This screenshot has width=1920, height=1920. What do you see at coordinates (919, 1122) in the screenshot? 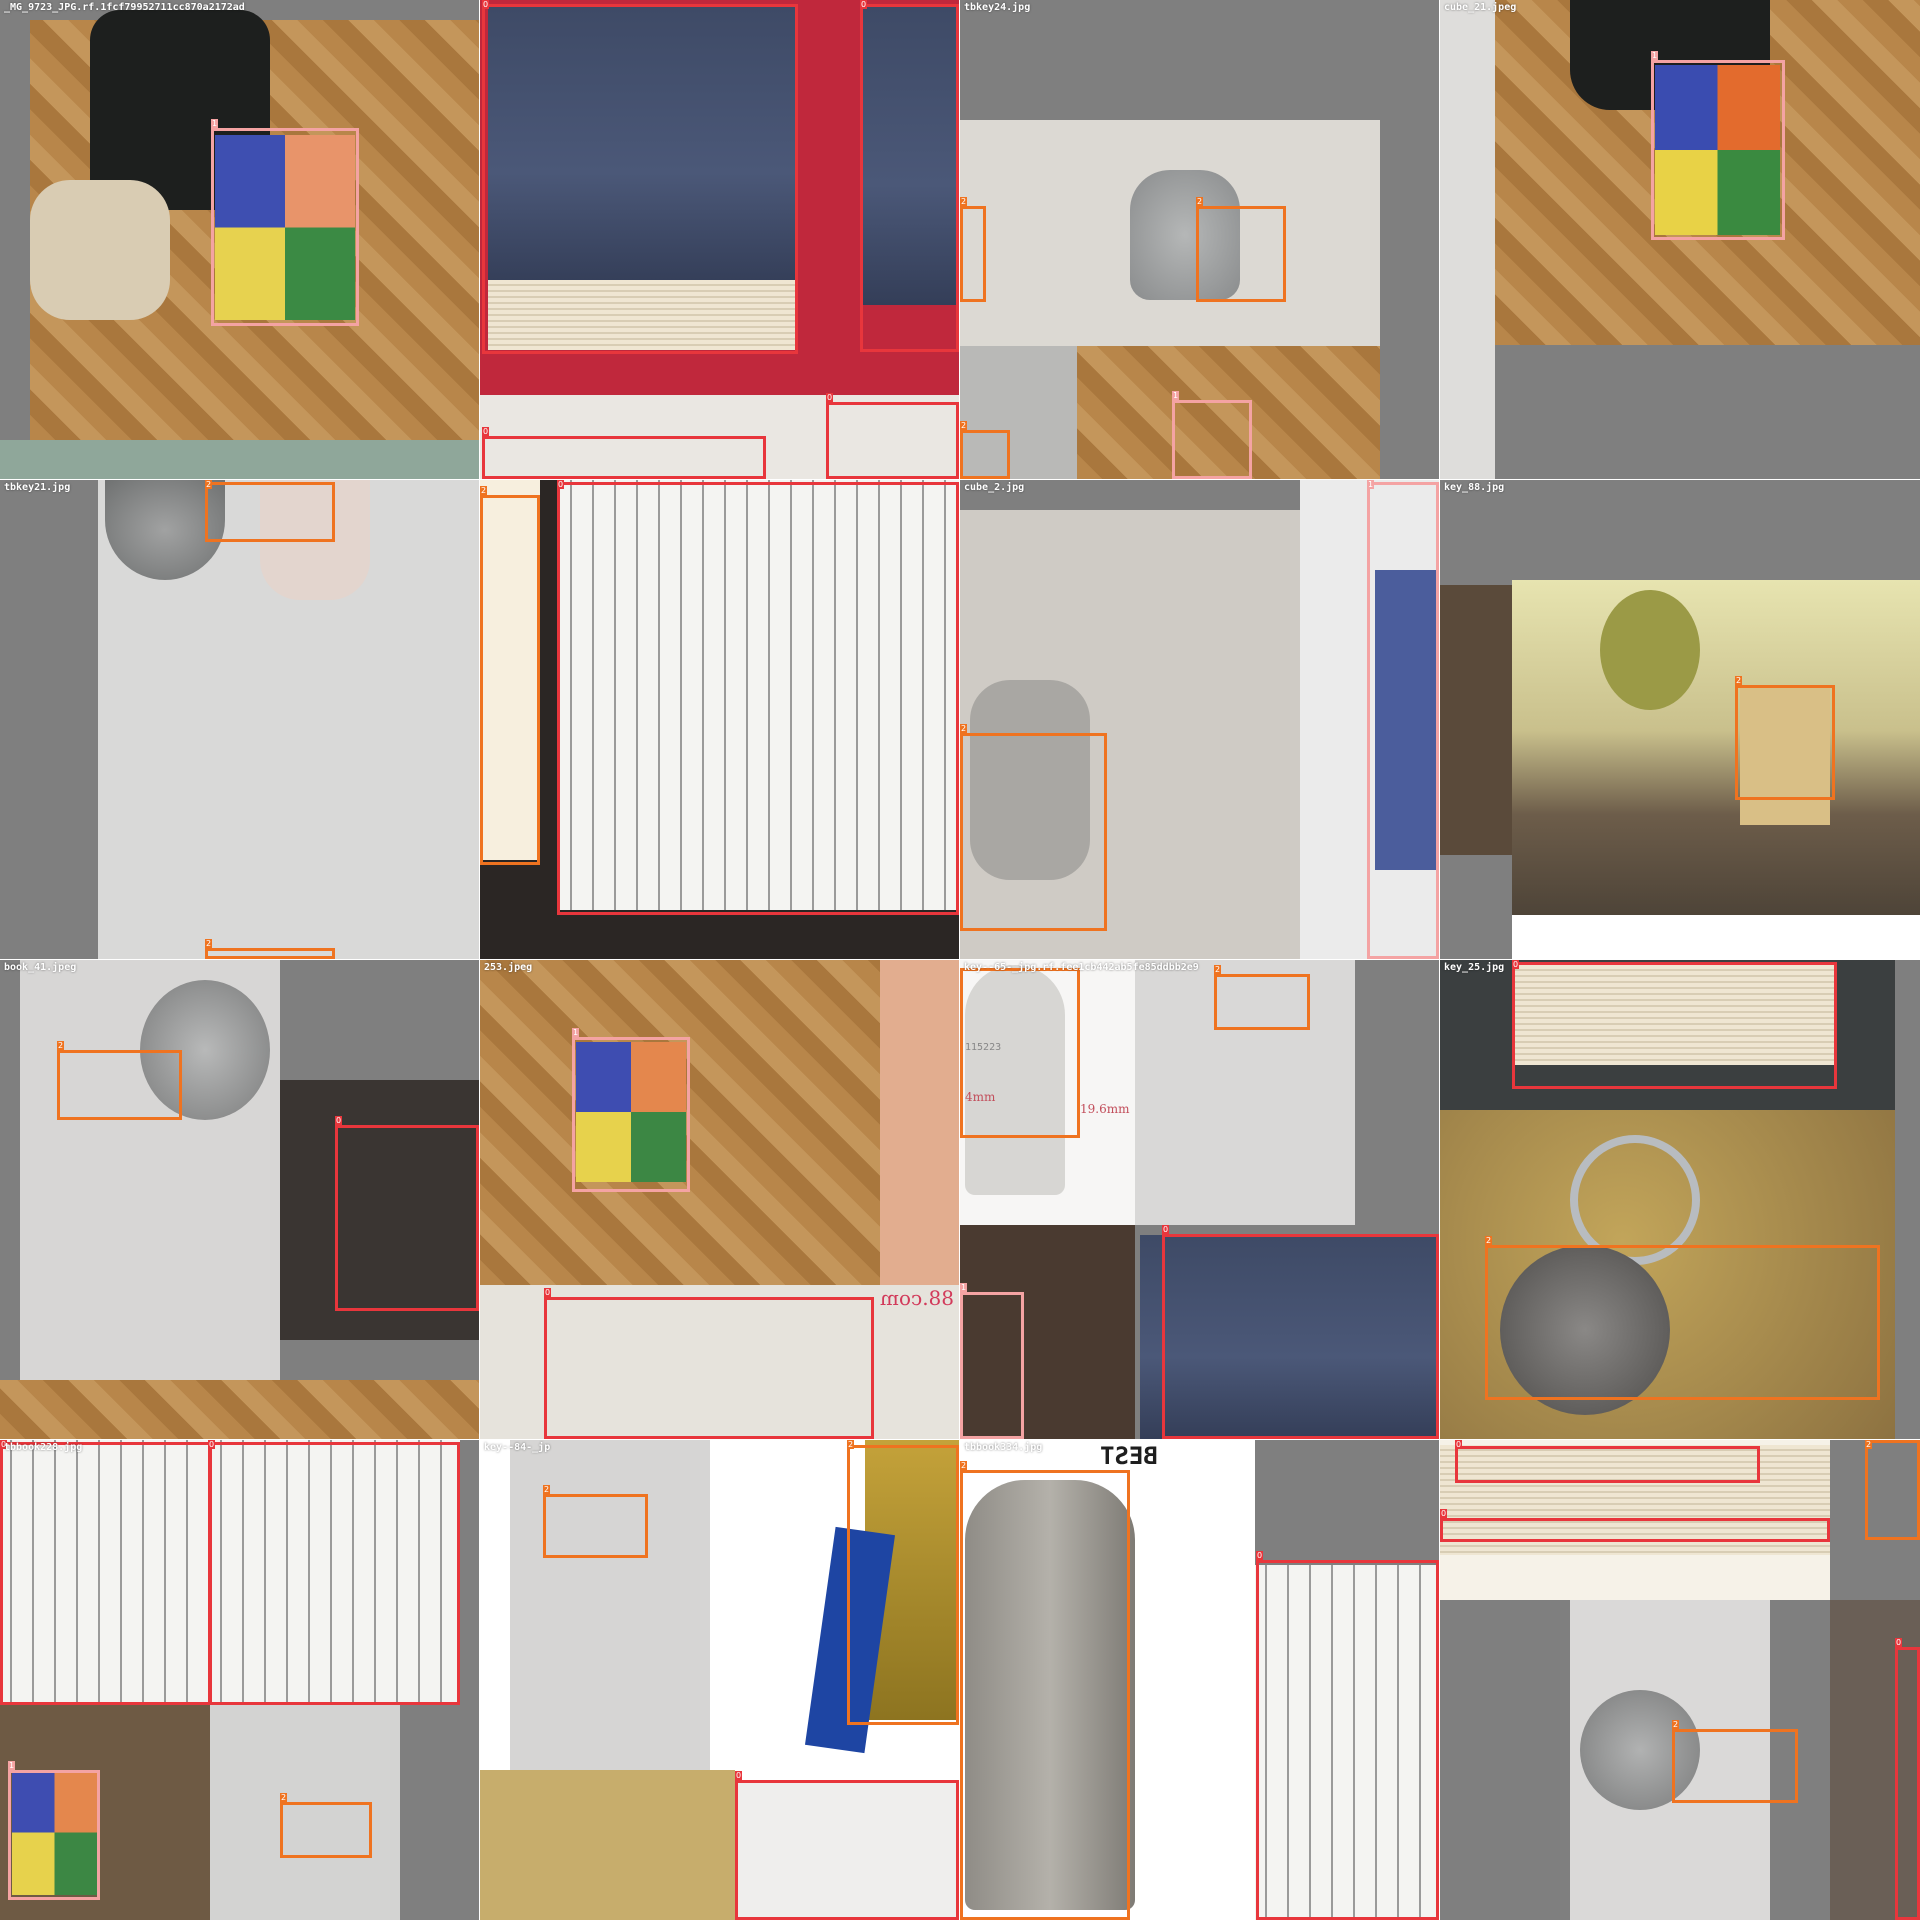
I see `skin-strip` at bounding box center [919, 1122].